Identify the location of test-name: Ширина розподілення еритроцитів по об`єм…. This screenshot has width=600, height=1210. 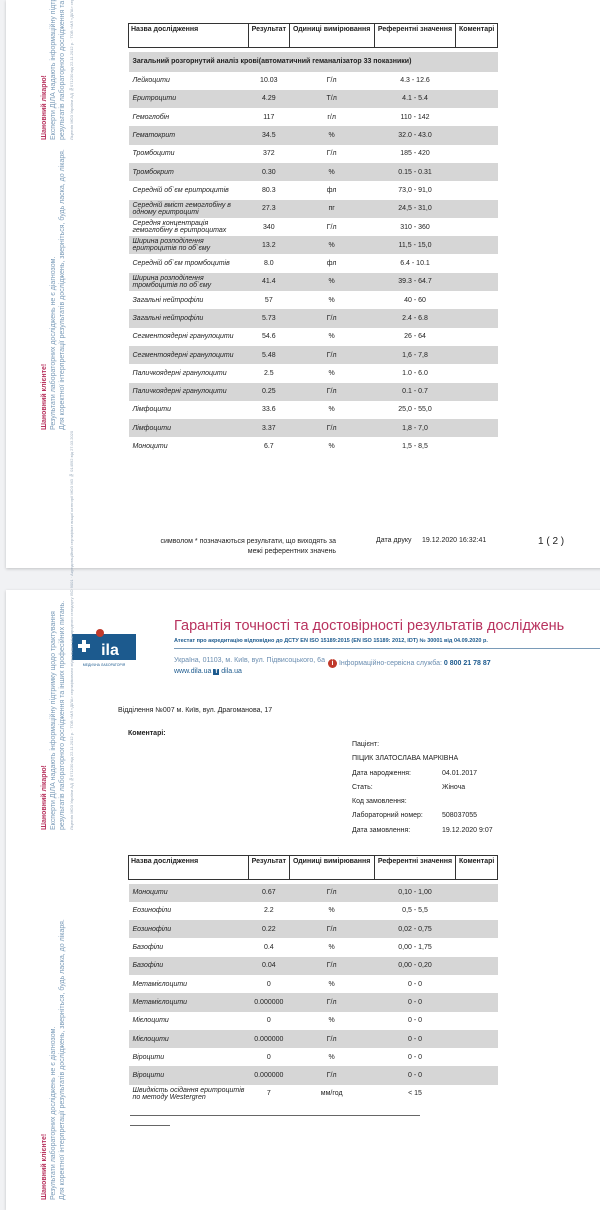
(188, 245).